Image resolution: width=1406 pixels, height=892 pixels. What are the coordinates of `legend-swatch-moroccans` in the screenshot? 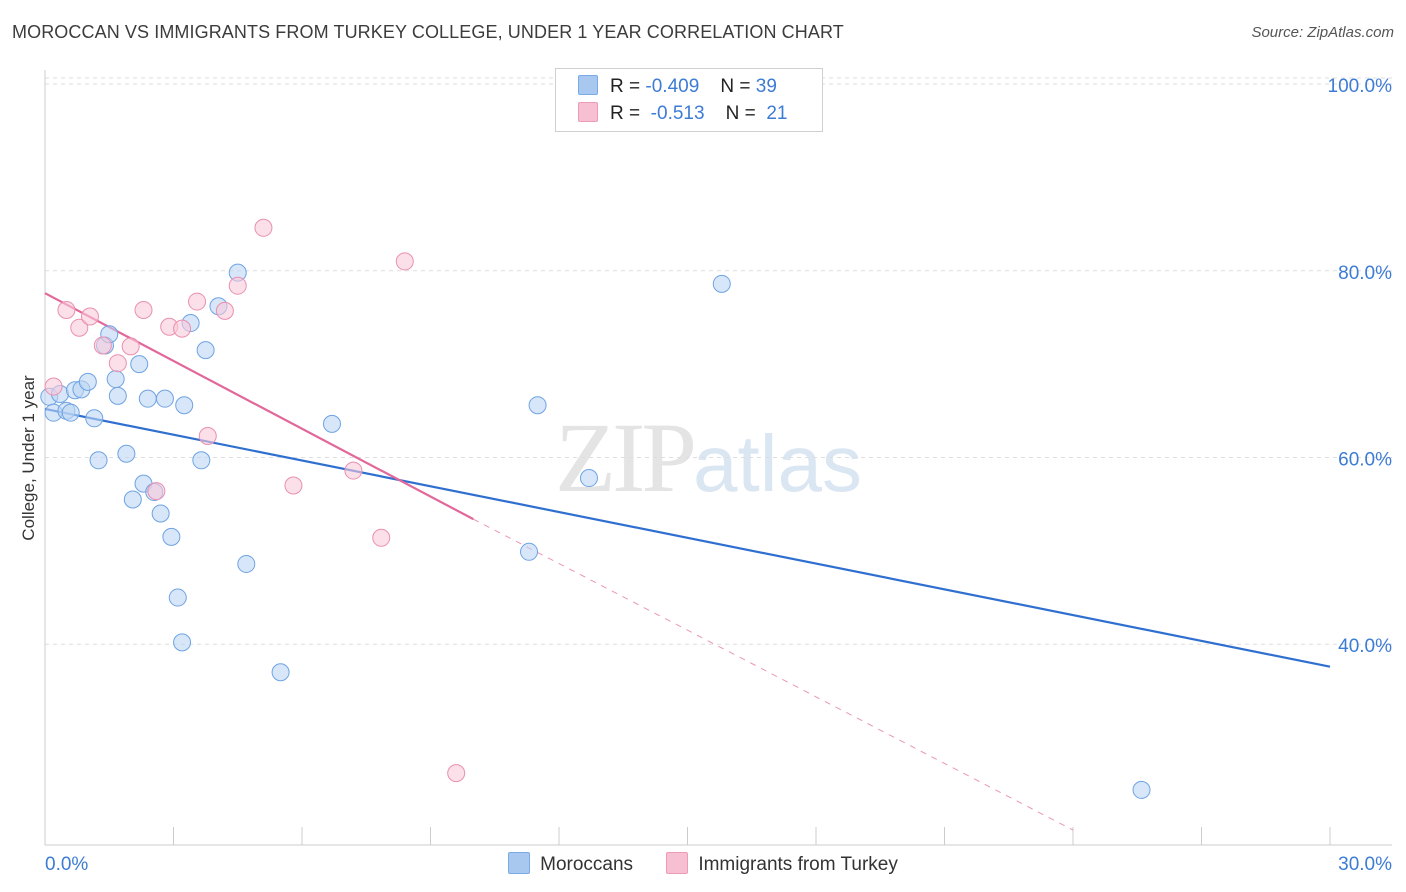 It's located at (588, 85).